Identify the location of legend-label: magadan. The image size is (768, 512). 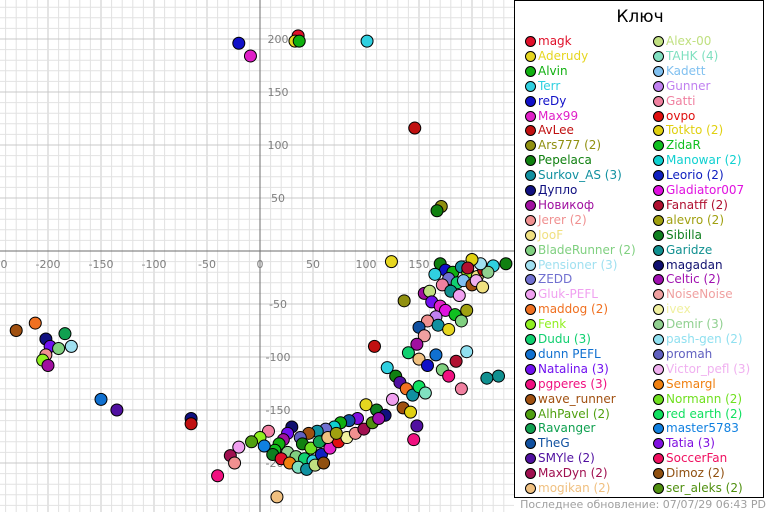
(694, 264).